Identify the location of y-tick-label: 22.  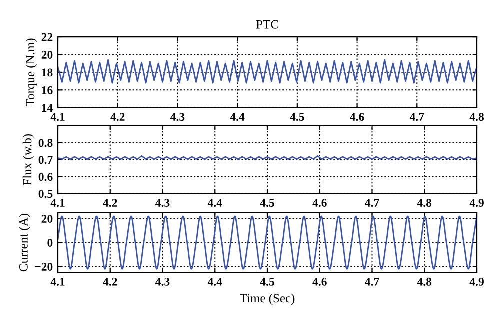
(47, 37).